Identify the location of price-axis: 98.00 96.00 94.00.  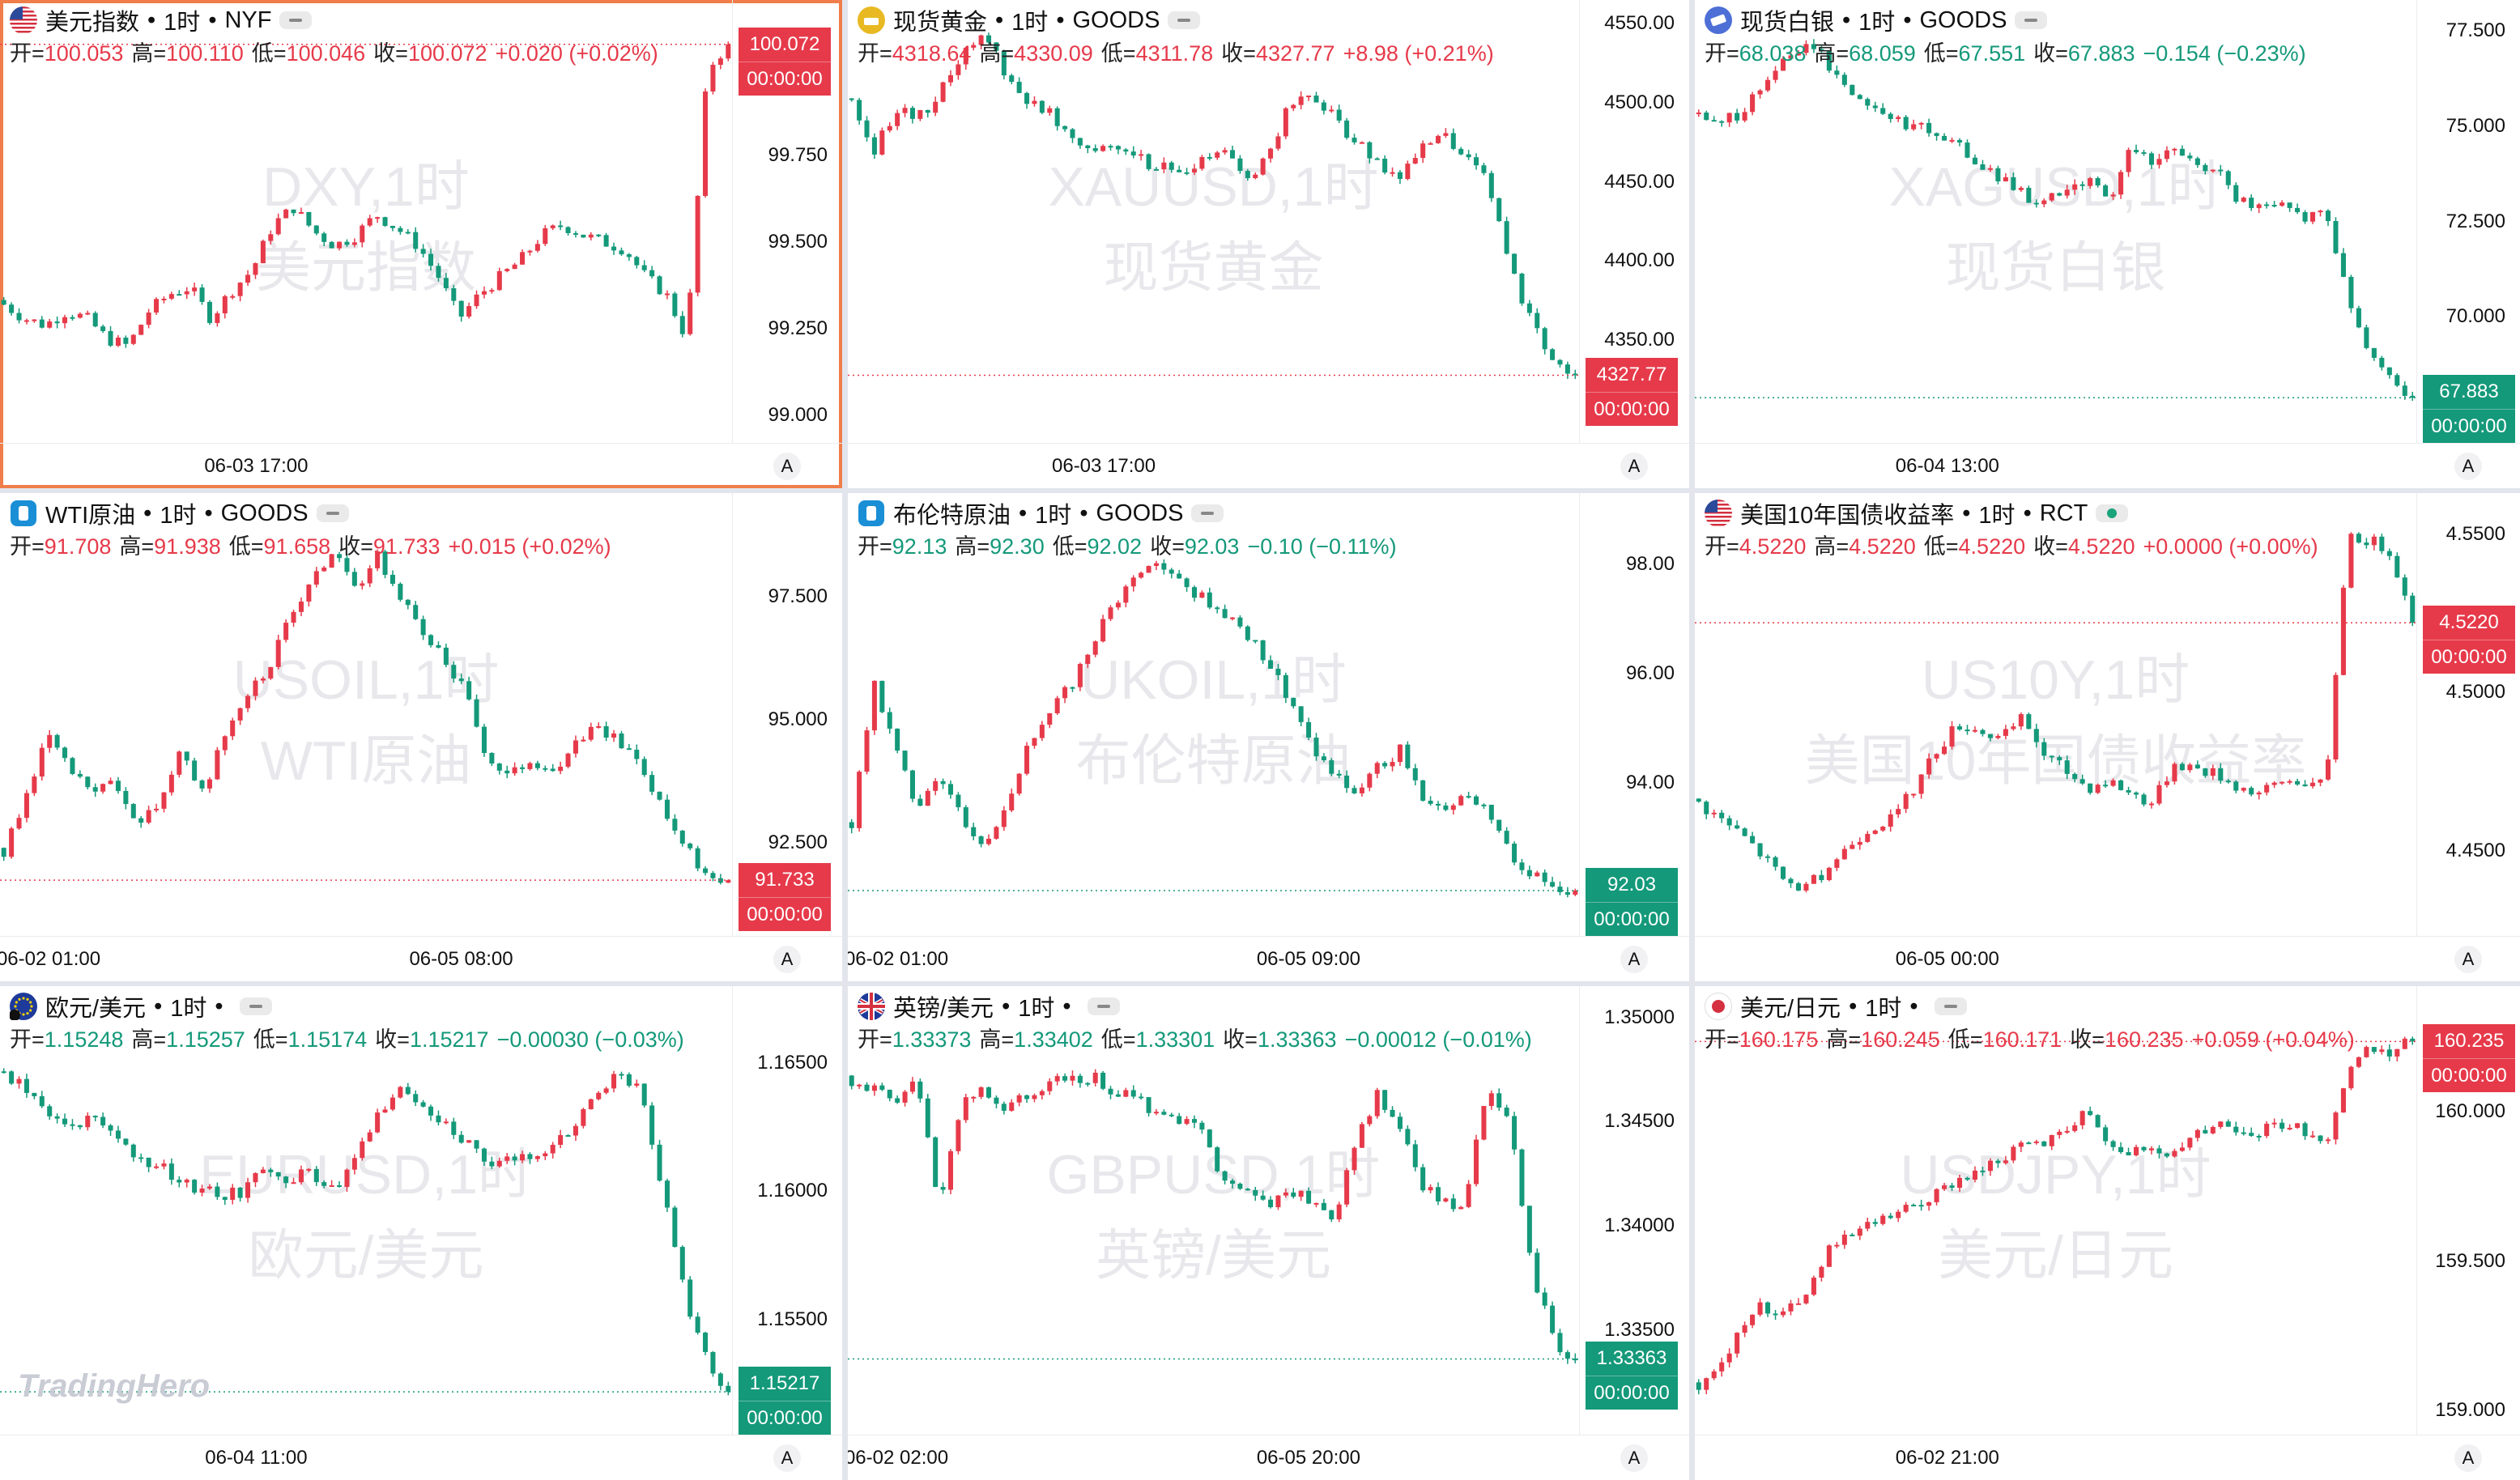
(1634, 714).